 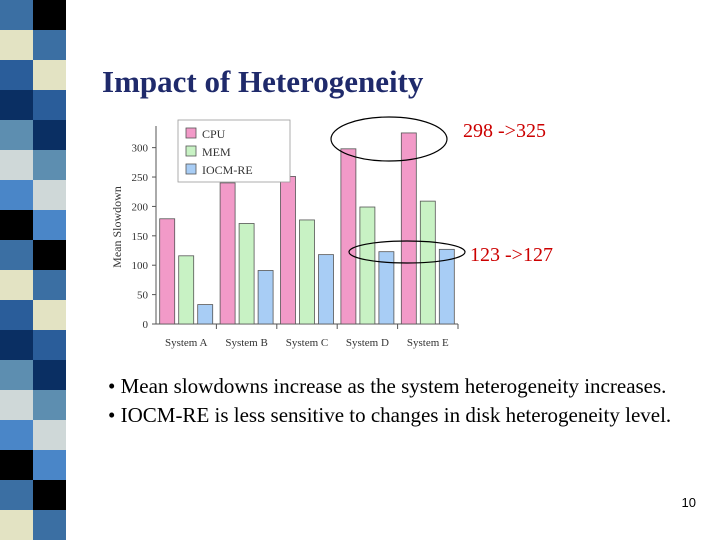 What do you see at coordinates (227, 170) in the screenshot?
I see `legend-label: IOCM-RE` at bounding box center [227, 170].